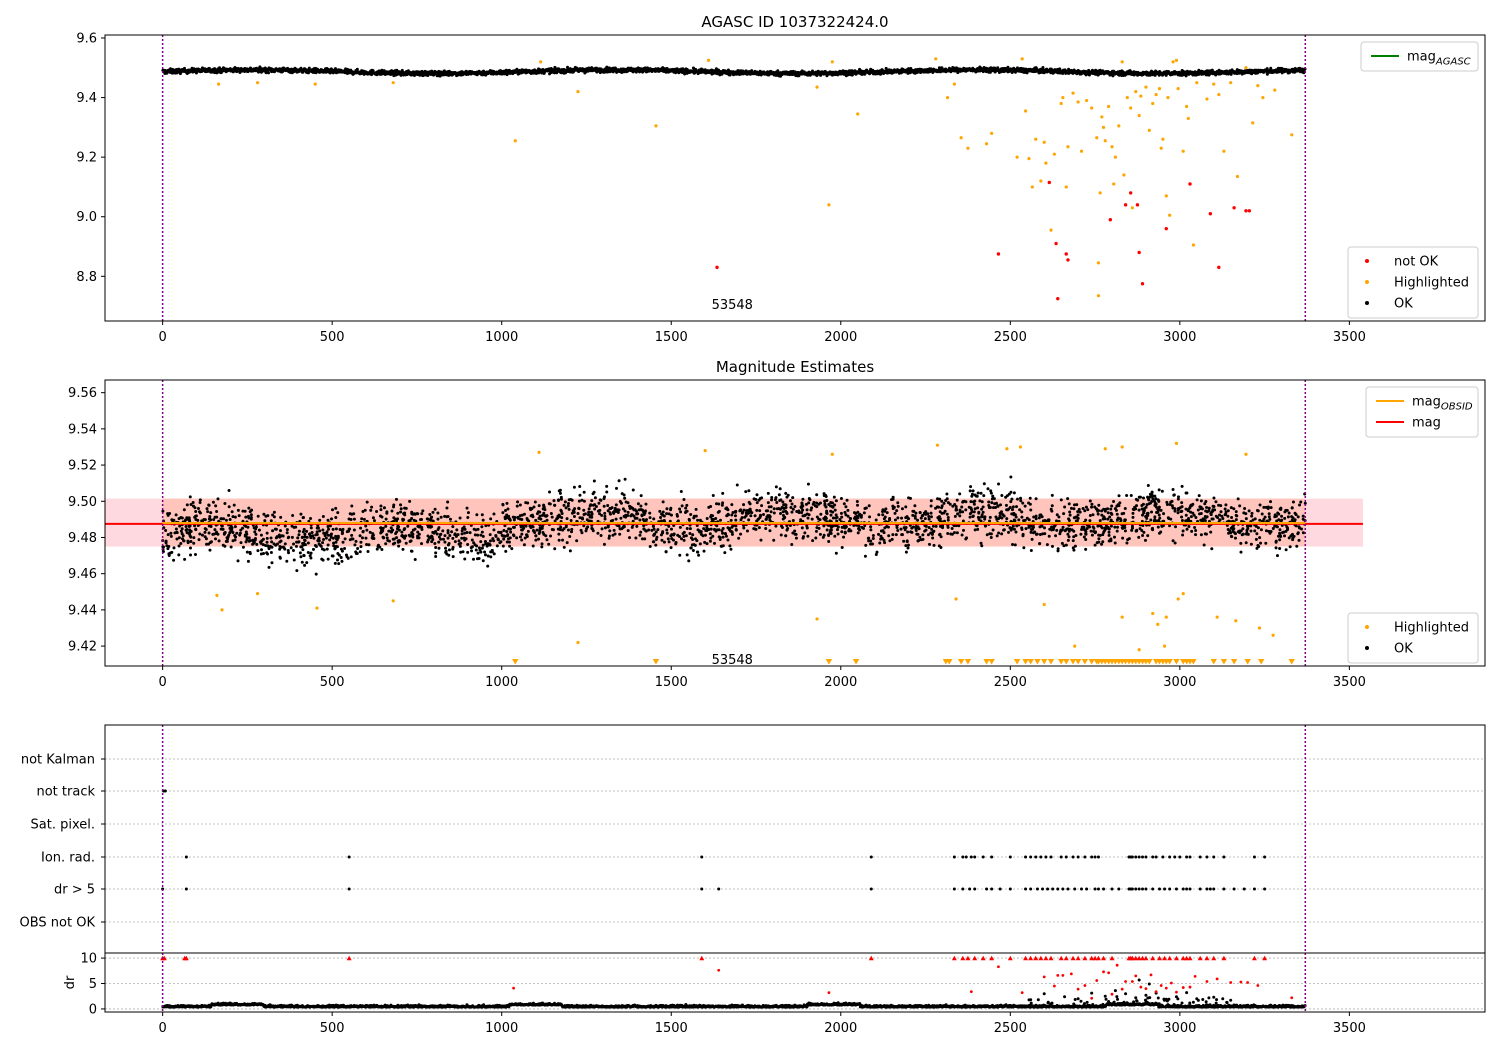 This screenshot has width=1500, height=1050. Describe the element at coordinates (163, 337) in the screenshot. I see `x-tick-label: 0` at that location.